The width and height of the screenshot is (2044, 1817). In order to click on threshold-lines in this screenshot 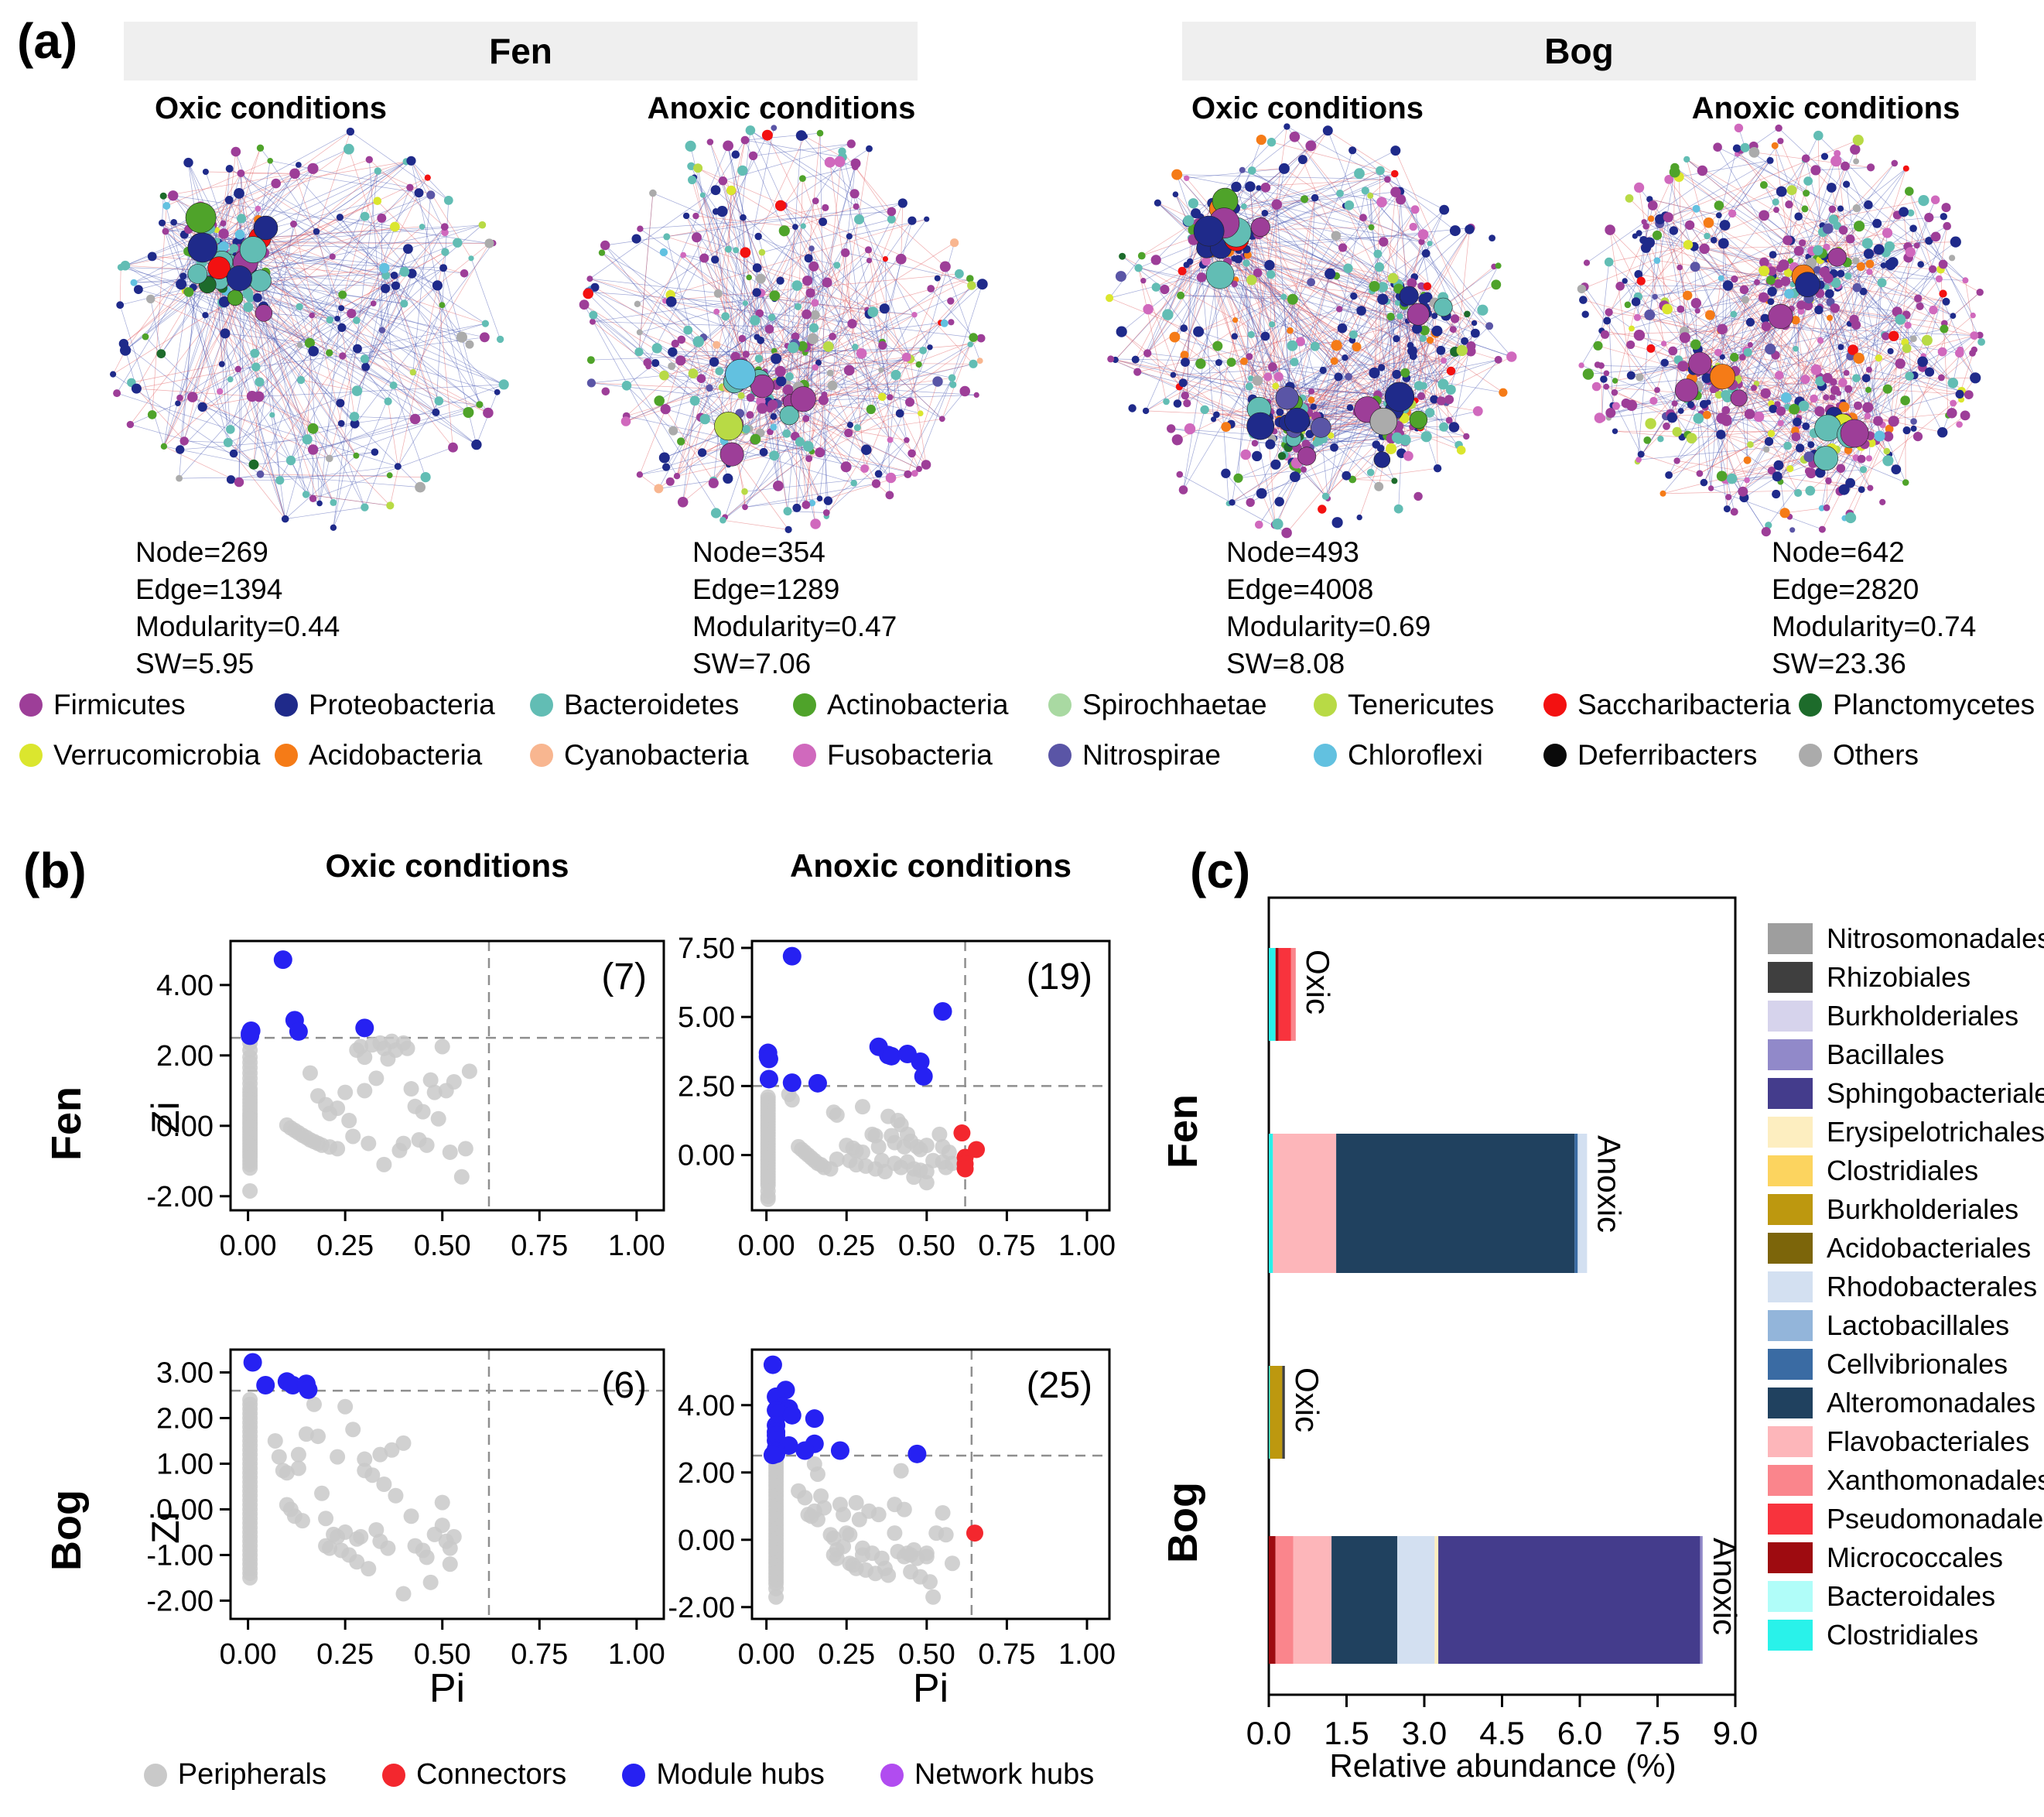, I will do `click(447, 1075)`.